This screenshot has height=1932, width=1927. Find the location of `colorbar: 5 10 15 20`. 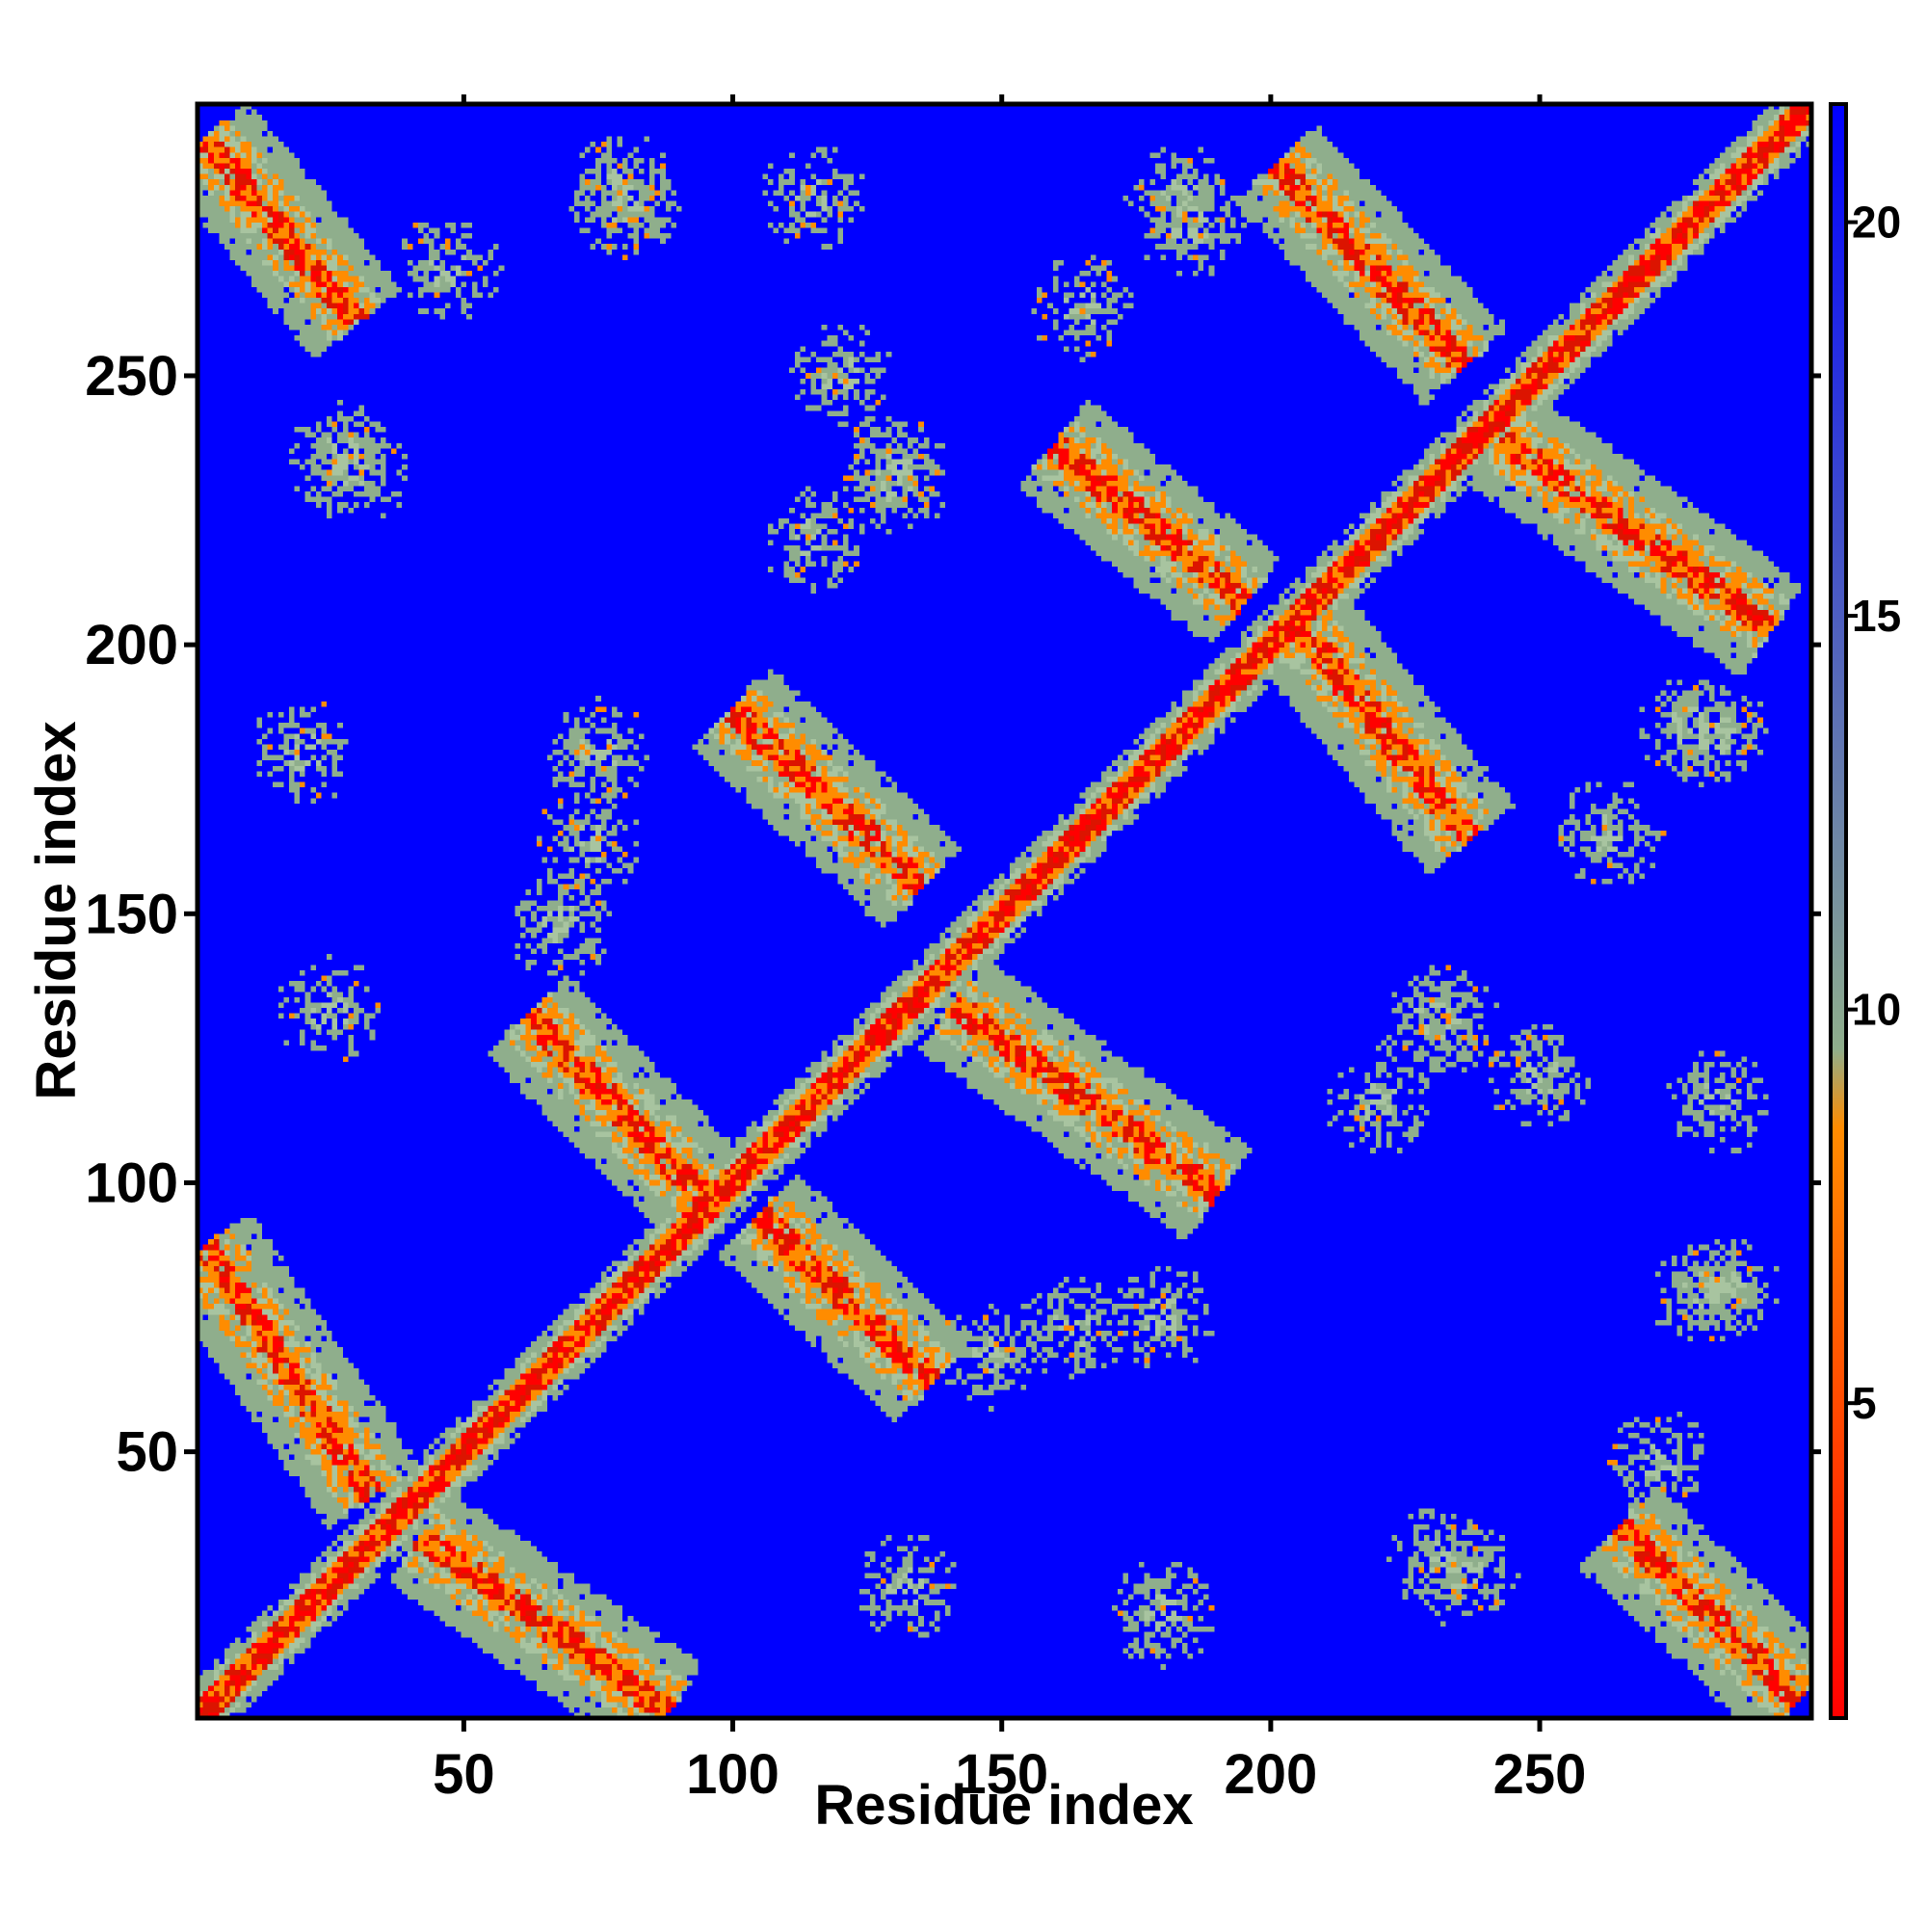

colorbar: 5 10 15 20 is located at coordinates (1865, 911).